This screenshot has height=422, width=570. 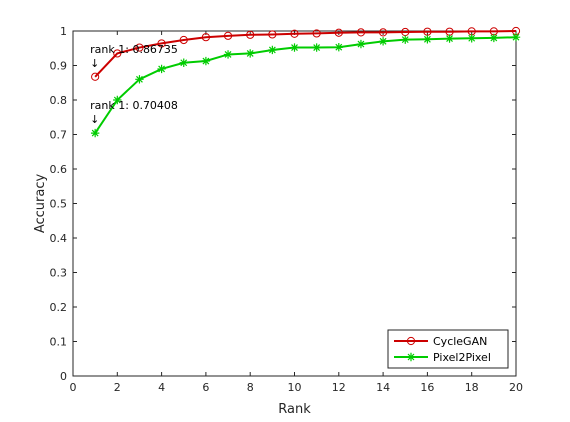 What do you see at coordinates (40, 204) in the screenshot?
I see `y-axis-title: Accuracy` at bounding box center [40, 204].